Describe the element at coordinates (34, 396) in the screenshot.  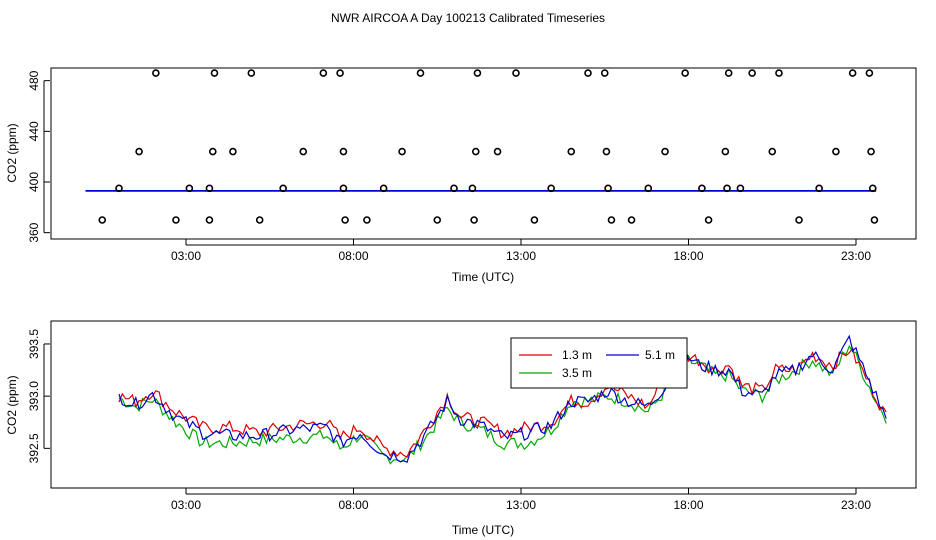
I see `y-tick-label: 393.0` at that location.